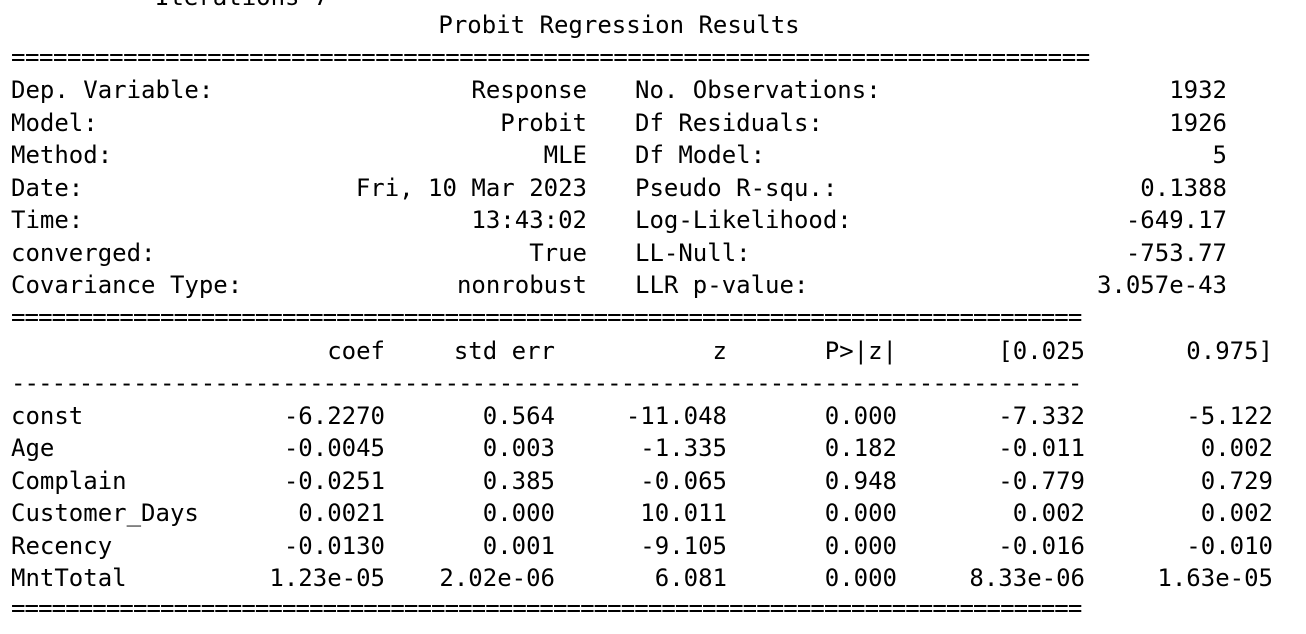  Describe the element at coordinates (529, 220) in the screenshot. I see `summary-value: 13:43:02` at that location.